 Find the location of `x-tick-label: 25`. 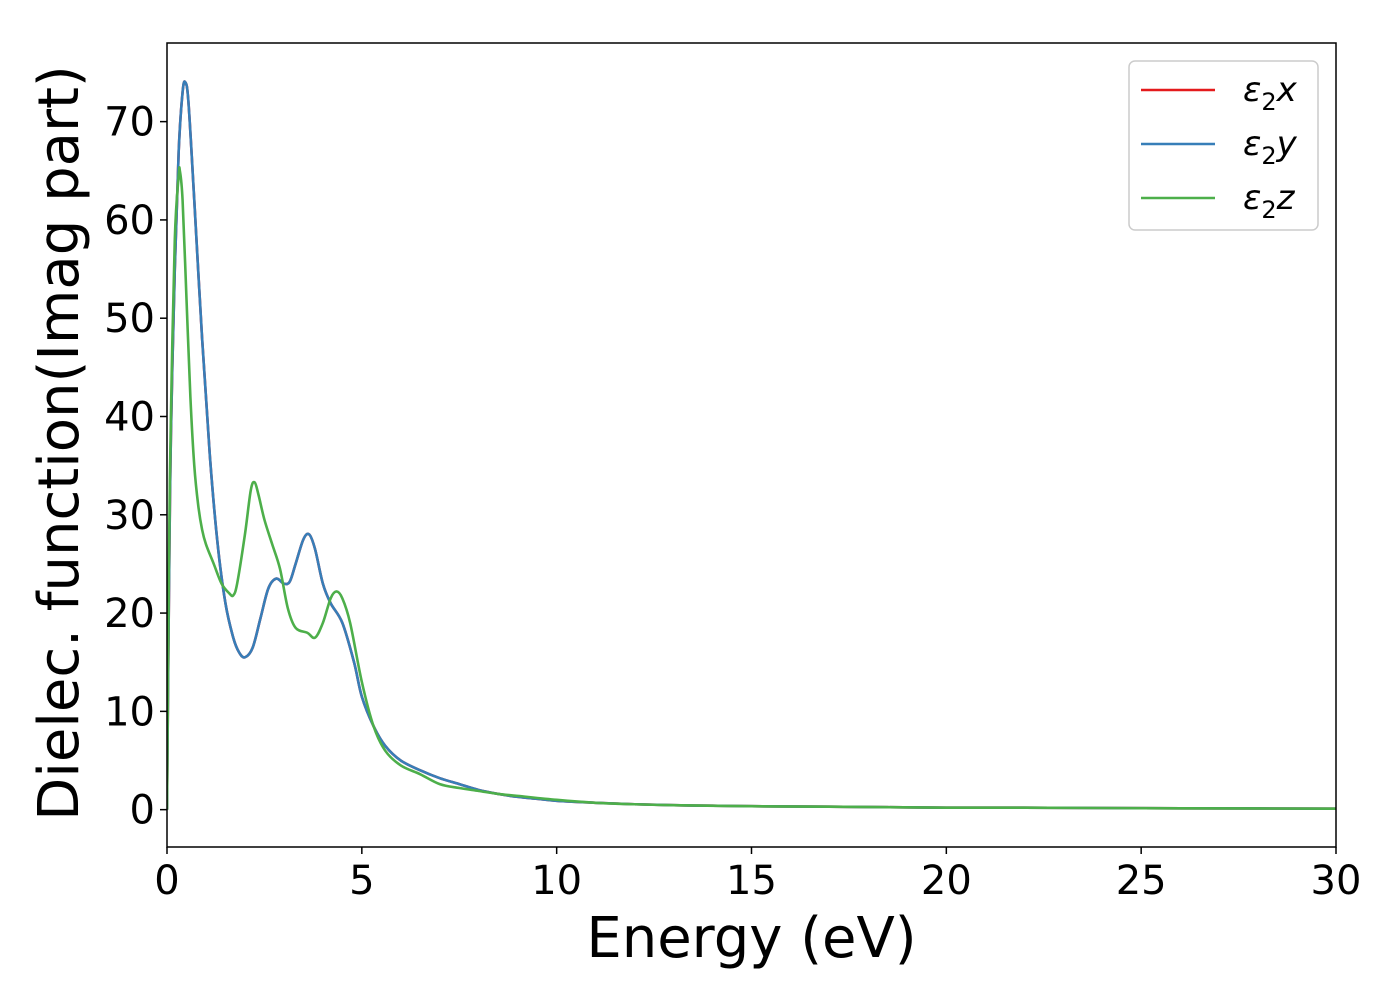

x-tick-label: 25 is located at coordinates (1141, 881).